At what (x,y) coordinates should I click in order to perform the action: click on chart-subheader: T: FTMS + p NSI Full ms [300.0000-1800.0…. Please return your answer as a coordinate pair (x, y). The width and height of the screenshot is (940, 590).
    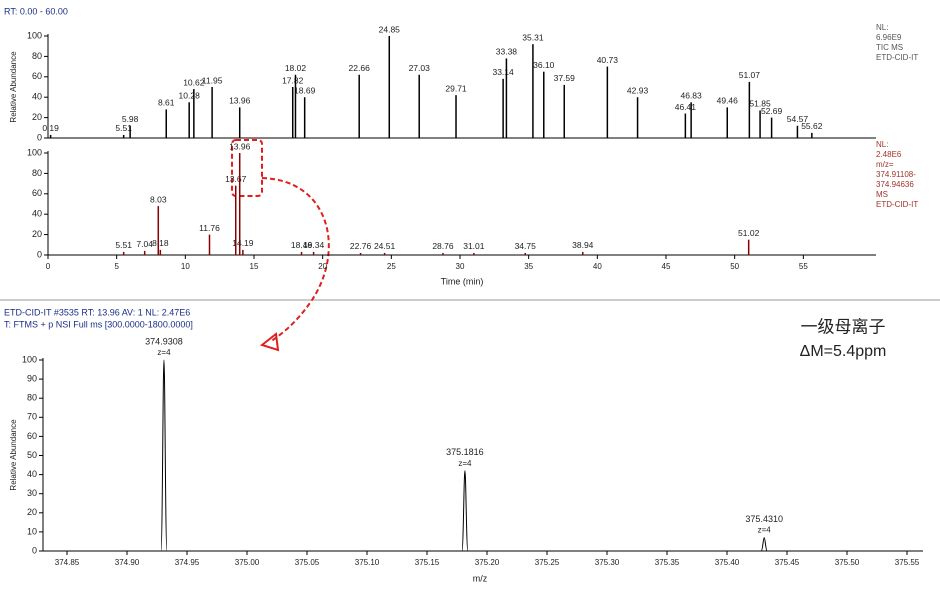
    Looking at the image, I should click on (98, 324).